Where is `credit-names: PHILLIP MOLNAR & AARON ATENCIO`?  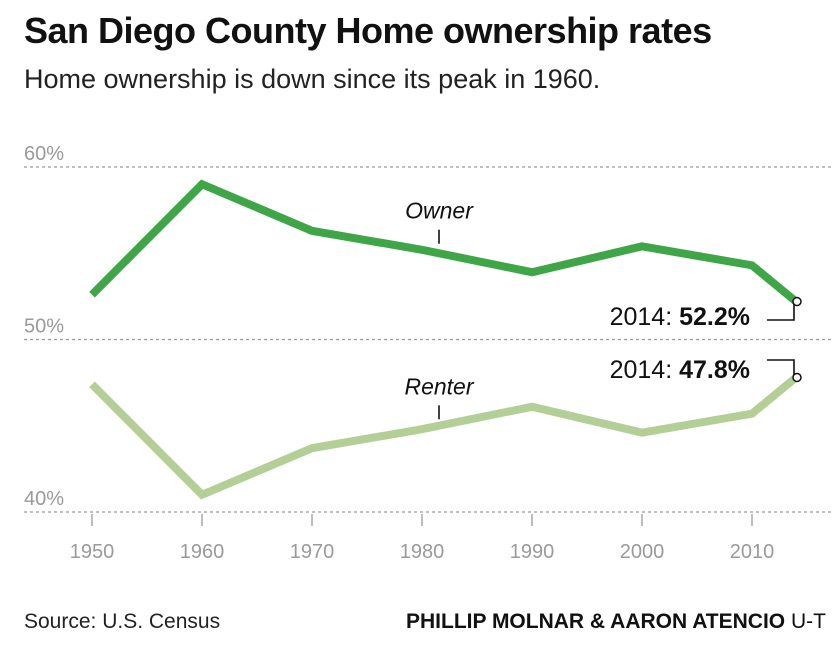 credit-names: PHILLIP MOLNAR & AARON ATENCIO is located at coordinates (595, 621).